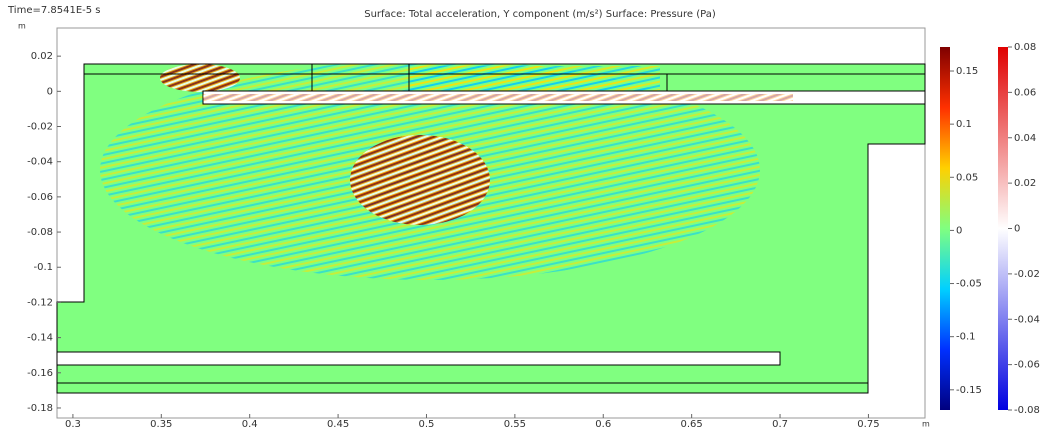 The height and width of the screenshot is (433, 1048). What do you see at coordinates (926, 424) in the screenshot?
I see `x-unit: m` at bounding box center [926, 424].